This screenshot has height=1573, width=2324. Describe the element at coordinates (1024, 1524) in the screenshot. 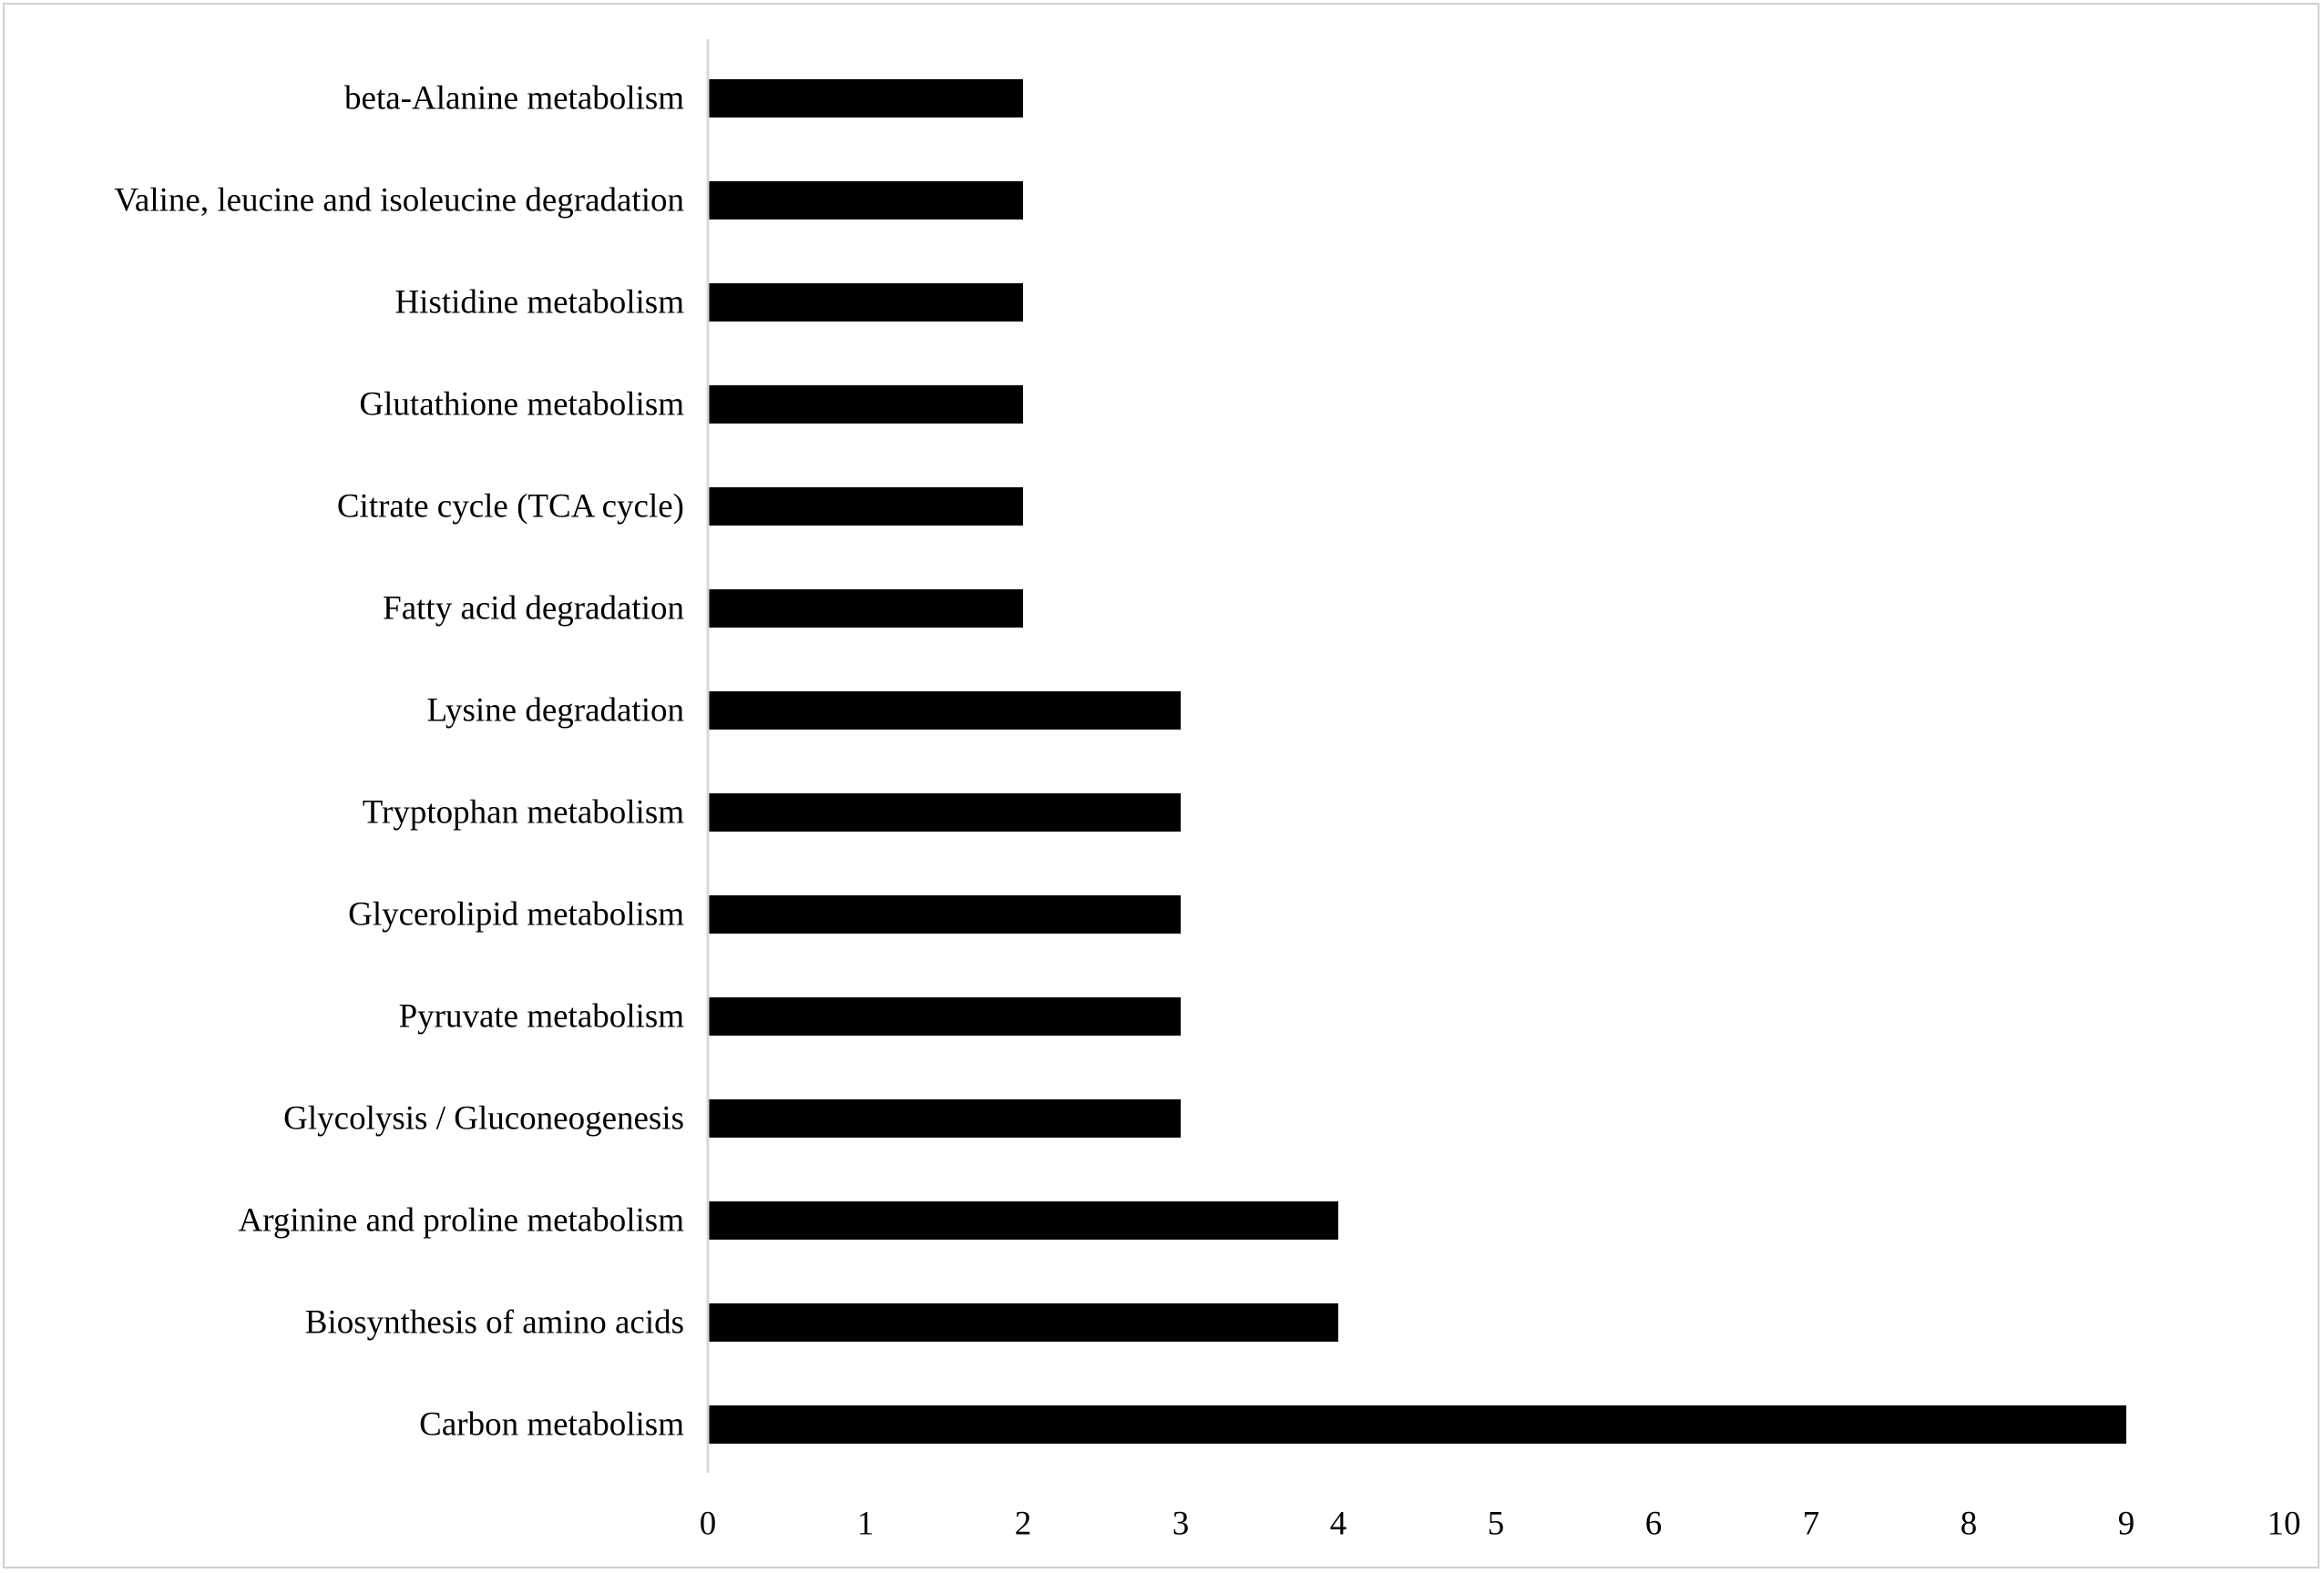

I see `x-tick-label: 2` at that location.